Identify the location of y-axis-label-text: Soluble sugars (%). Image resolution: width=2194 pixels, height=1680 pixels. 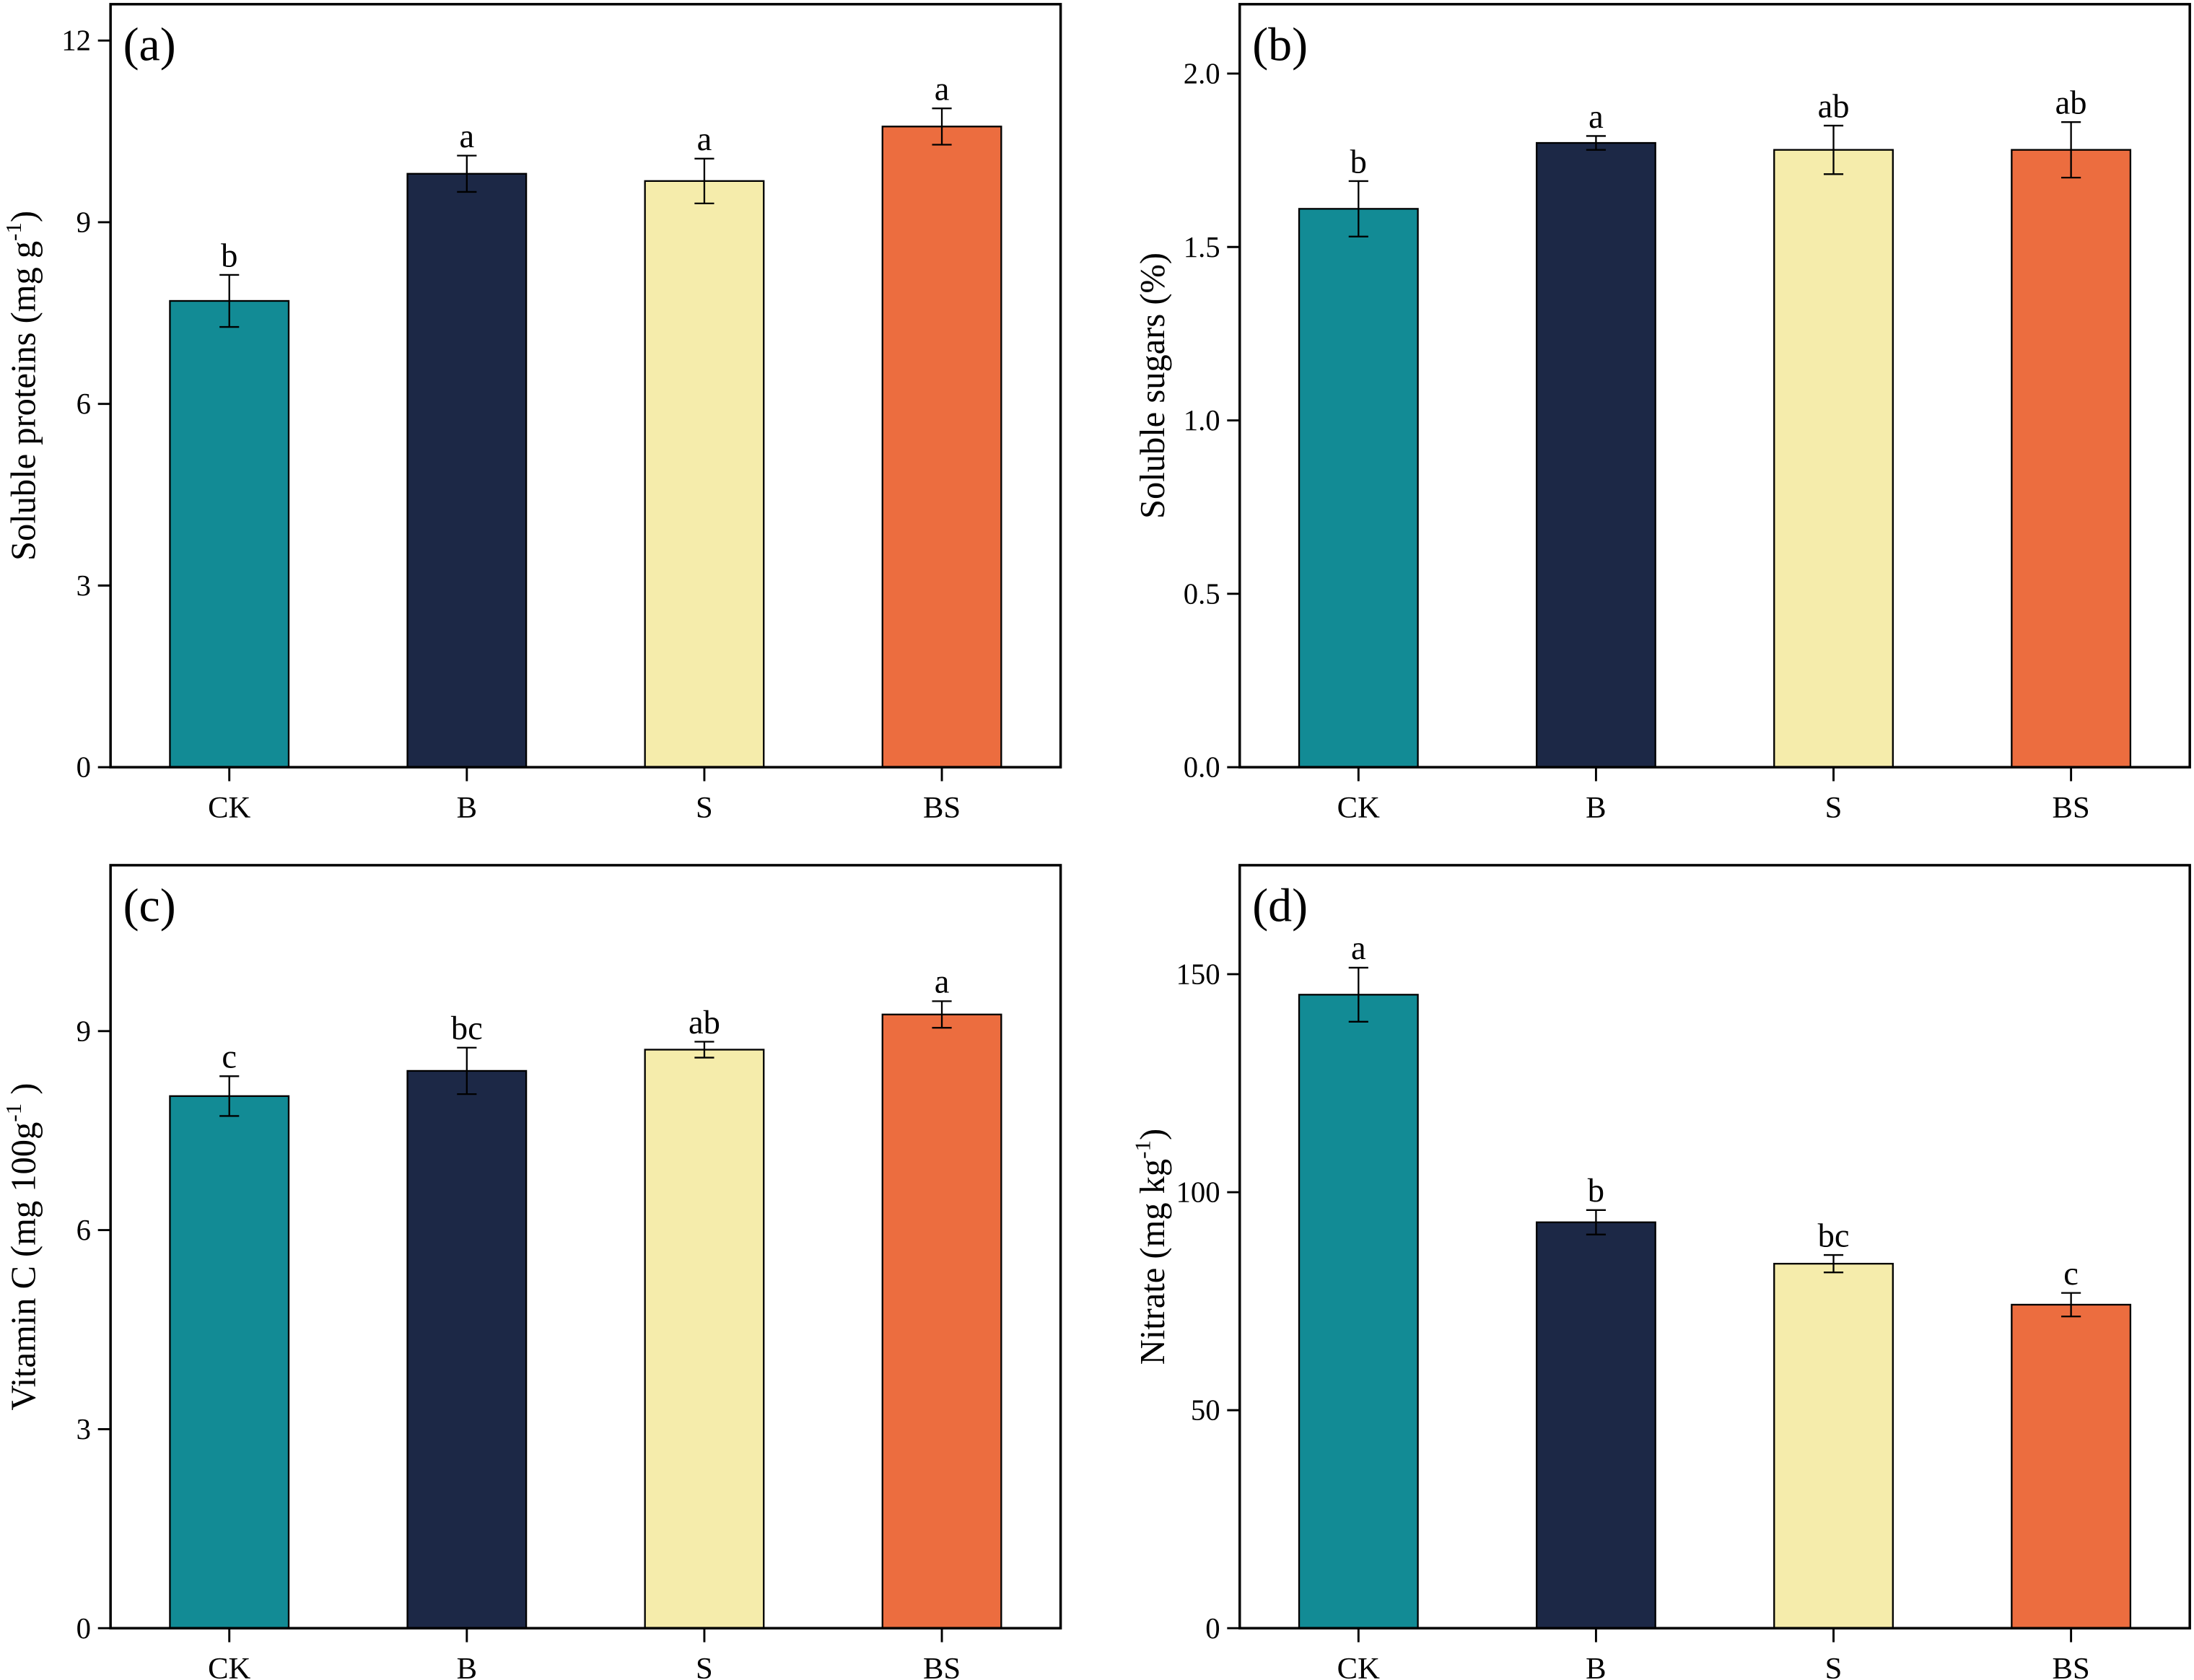
(1153, 386).